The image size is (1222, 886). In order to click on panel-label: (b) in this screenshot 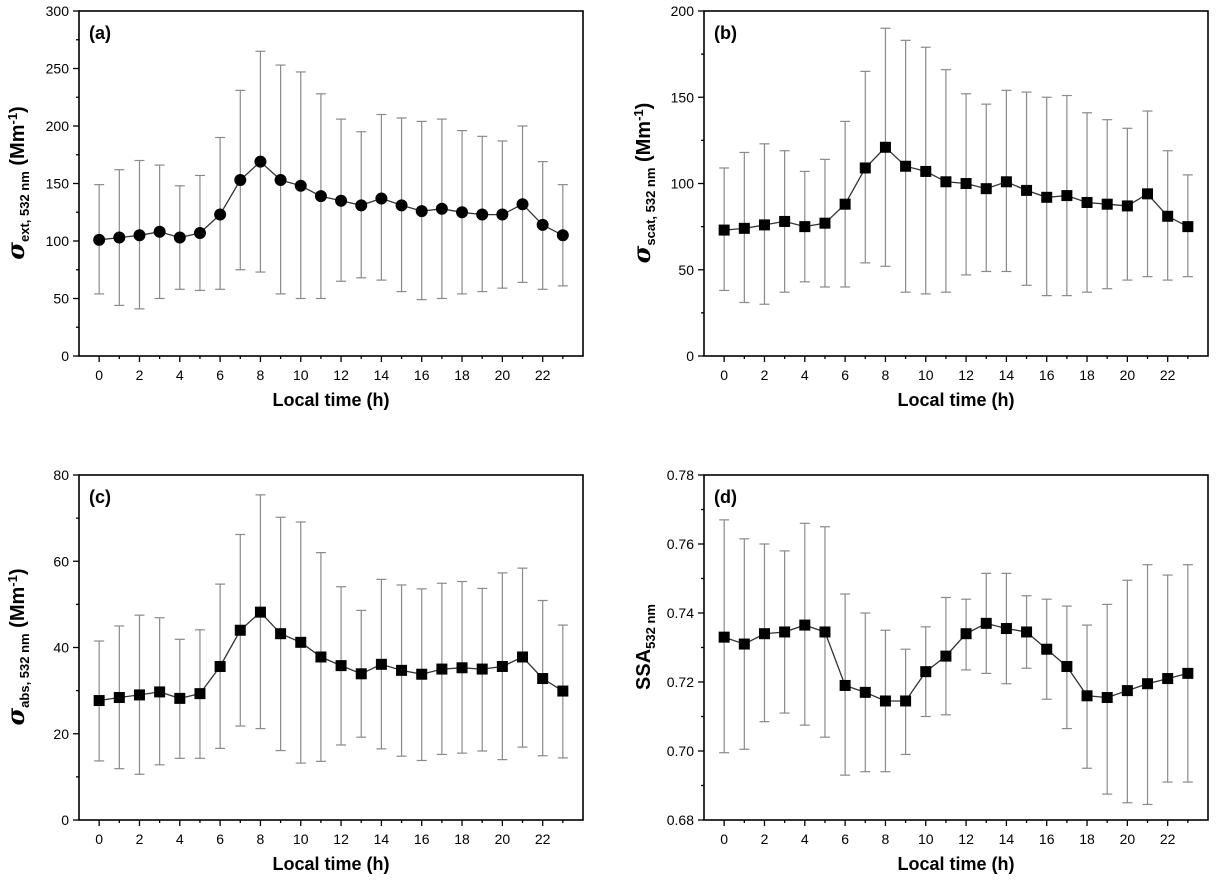, I will do `click(725, 33)`.